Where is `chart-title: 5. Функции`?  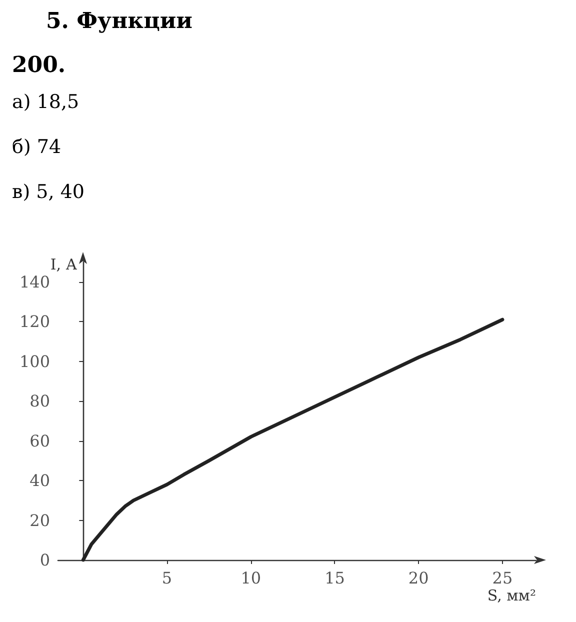 chart-title: 5. Функции is located at coordinates (120, 22).